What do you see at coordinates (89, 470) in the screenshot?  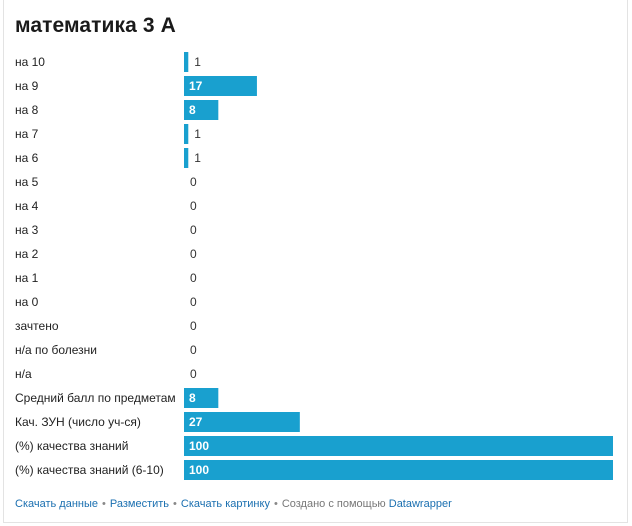 I see `category-label: (%) качества знаний (6-10)` at bounding box center [89, 470].